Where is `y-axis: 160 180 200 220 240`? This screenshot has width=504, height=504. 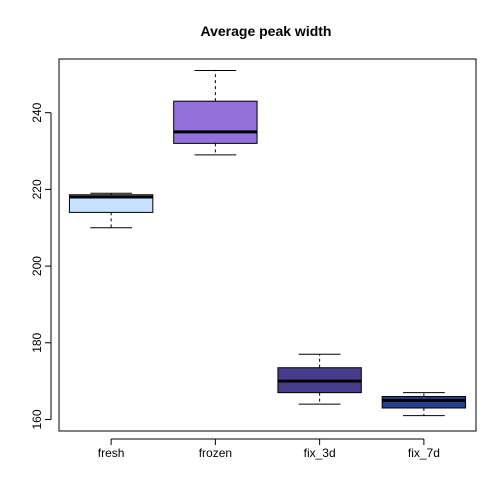
y-axis: 160 180 200 220 240 is located at coordinates (41, 266).